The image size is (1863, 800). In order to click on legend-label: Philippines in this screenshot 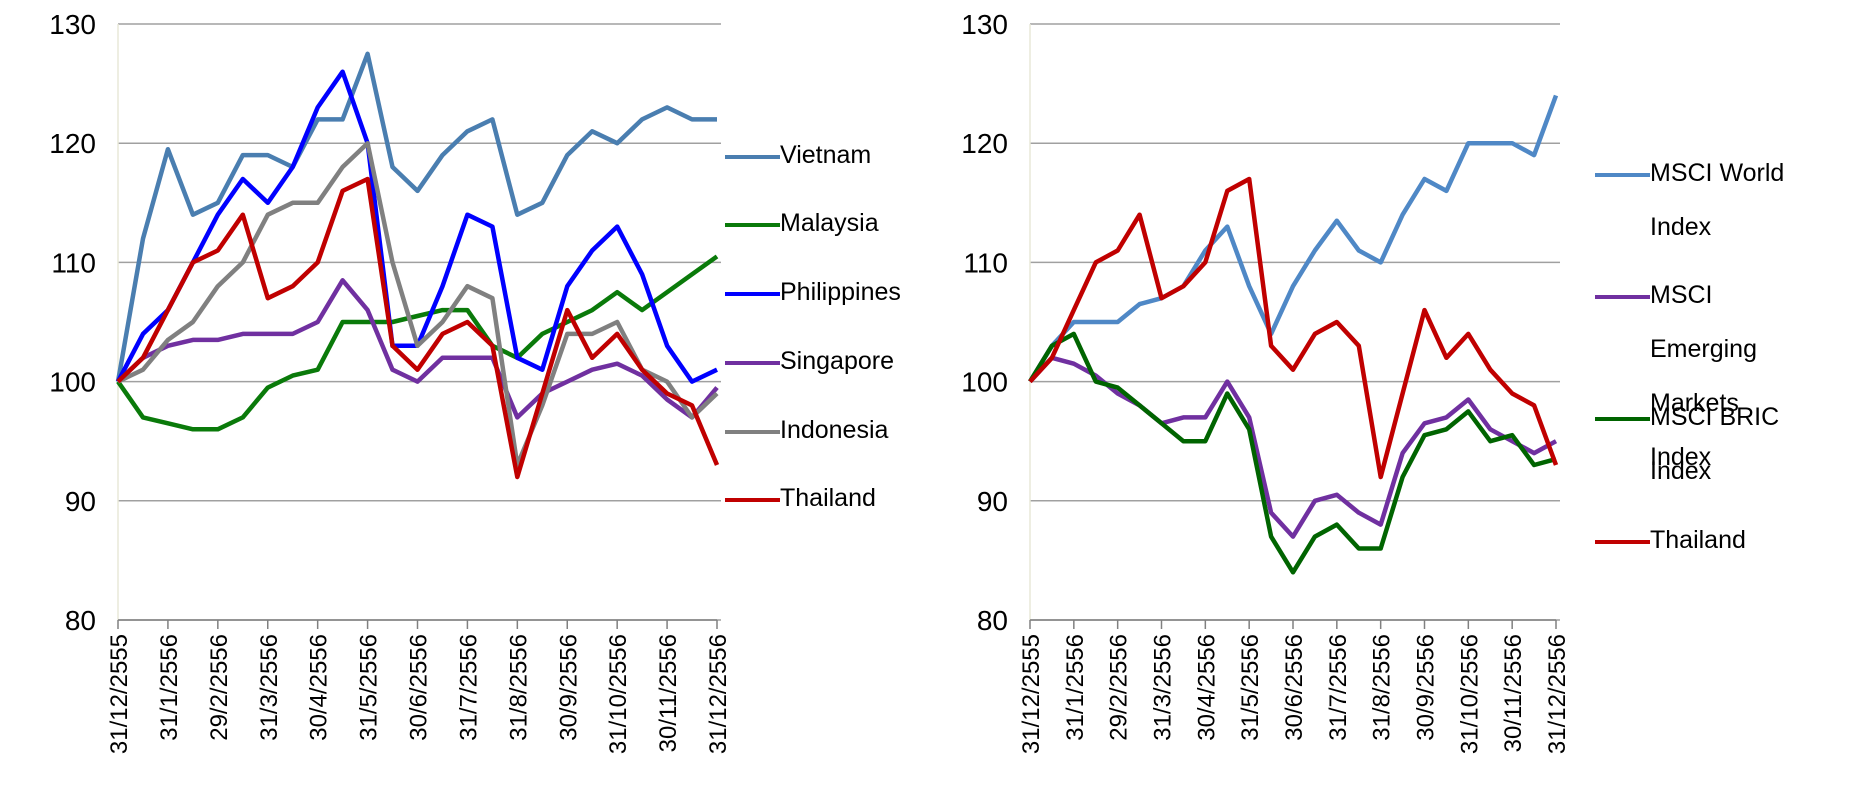, I will do `click(840, 292)`.